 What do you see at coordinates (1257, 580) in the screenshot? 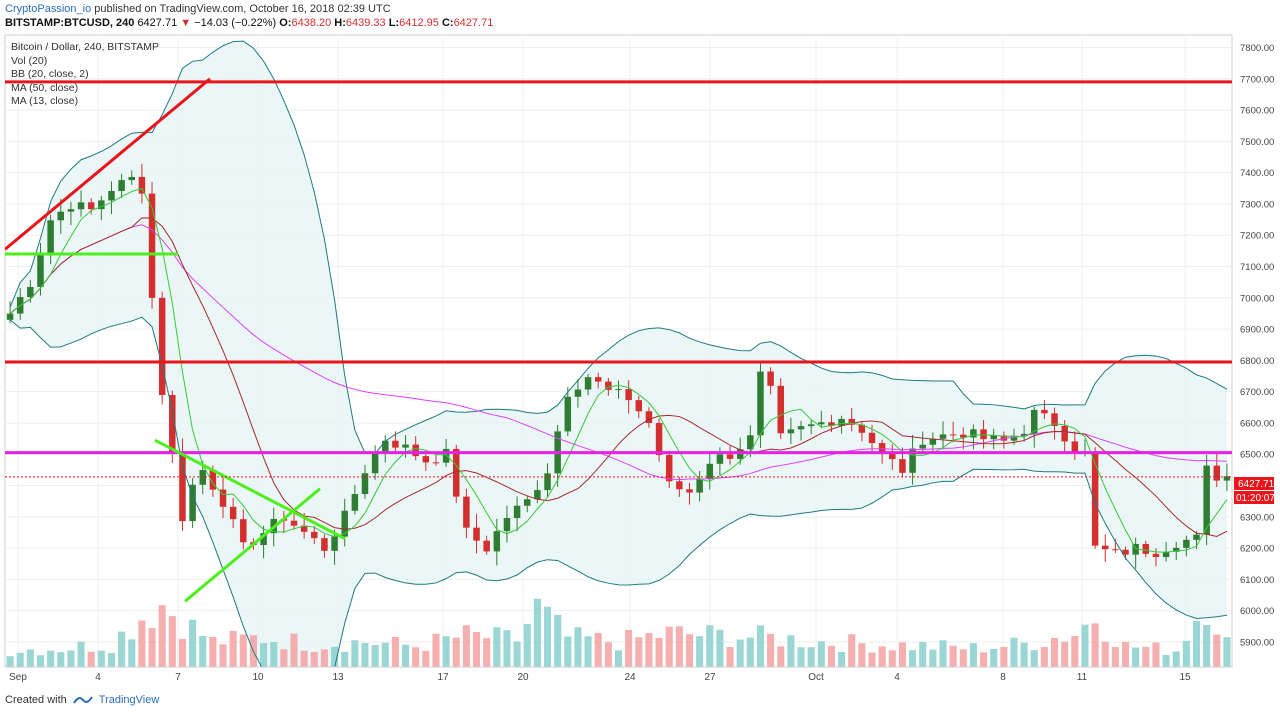
I see `price-tick-label: 6100.00` at bounding box center [1257, 580].